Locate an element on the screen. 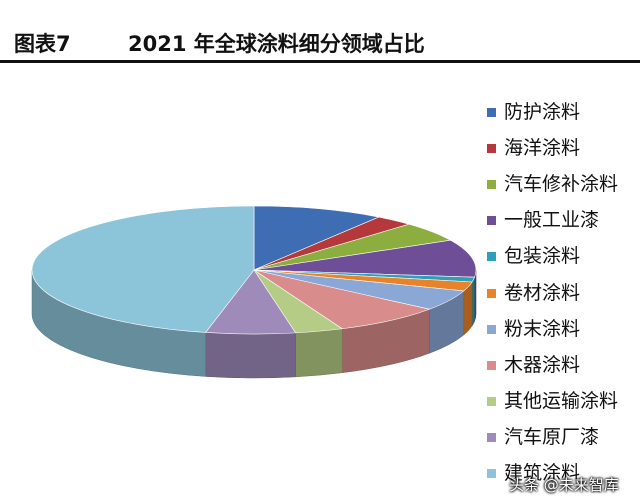 The height and width of the screenshot is (502, 640). legend-label: 其他运输涂料 is located at coordinates (561, 401).